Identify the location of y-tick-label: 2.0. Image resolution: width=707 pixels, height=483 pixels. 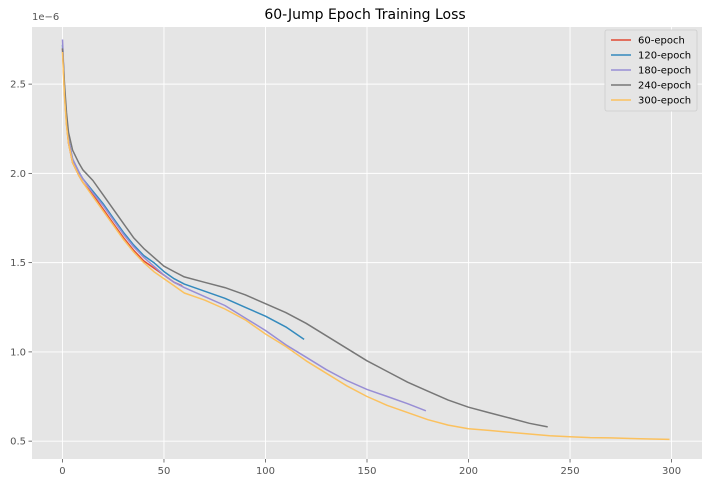
(18, 174).